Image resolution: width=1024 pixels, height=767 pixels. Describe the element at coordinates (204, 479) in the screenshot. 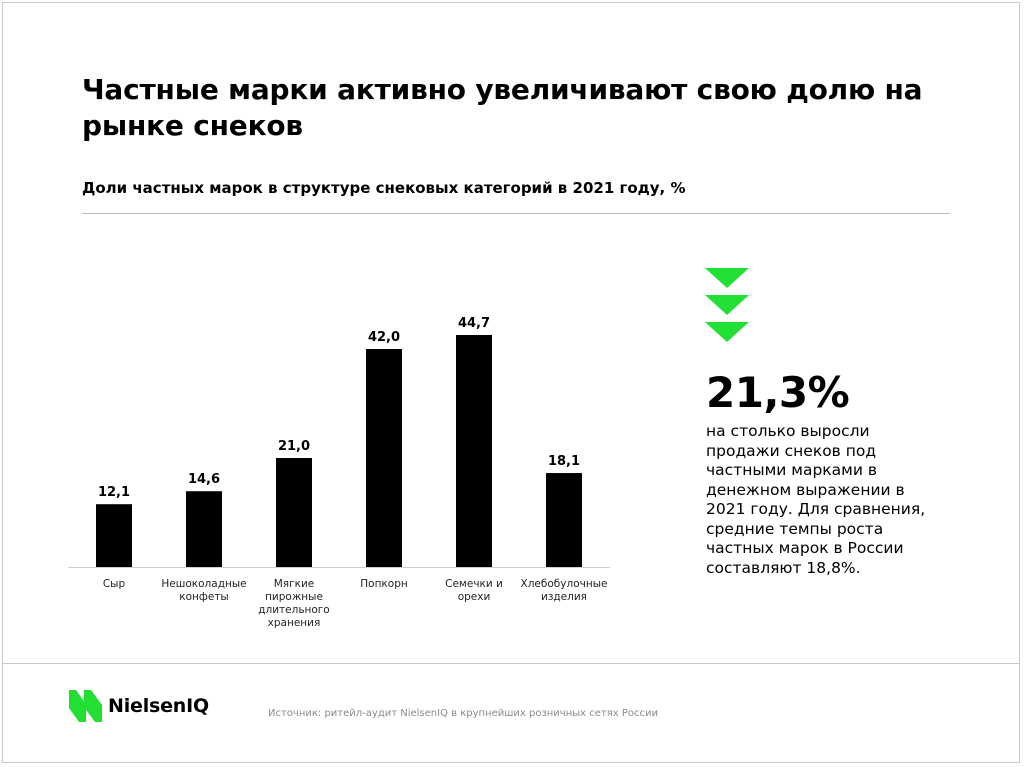

I see `bar-value-label: 14,6` at that location.